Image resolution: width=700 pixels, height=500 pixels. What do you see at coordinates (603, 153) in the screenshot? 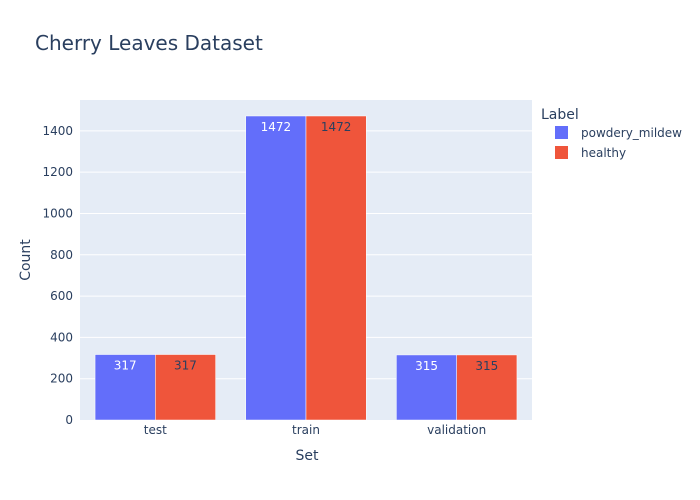
I see `legend-item-label: healthy` at bounding box center [603, 153].